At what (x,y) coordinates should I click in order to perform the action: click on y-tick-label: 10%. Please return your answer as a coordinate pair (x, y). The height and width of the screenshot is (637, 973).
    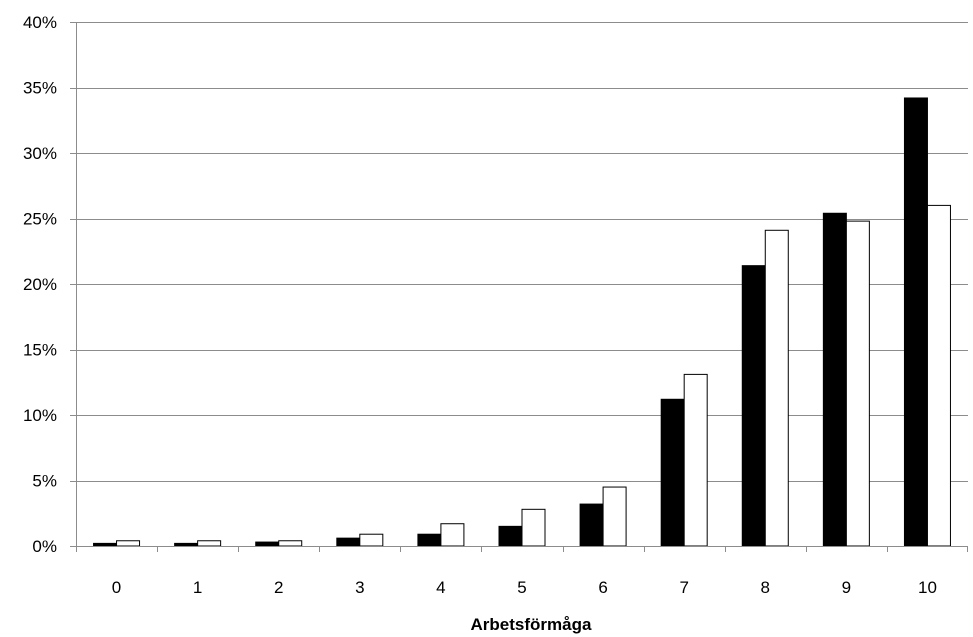
    Looking at the image, I should click on (40, 415).